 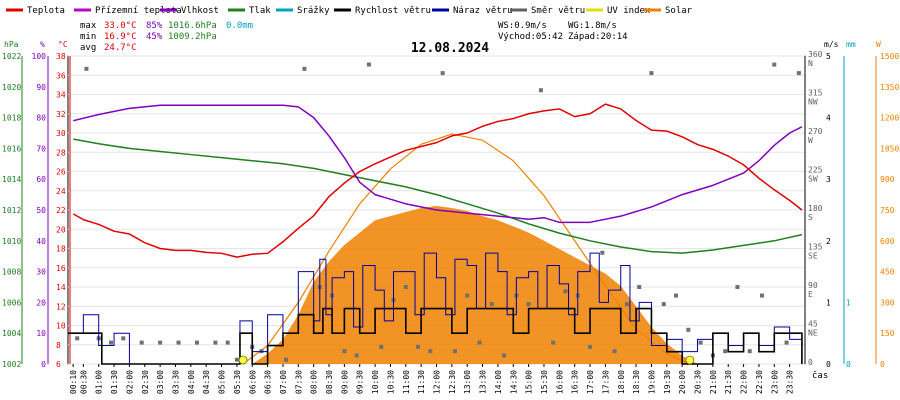 I want to click on x-tick-label: 01:00, so click(x=99, y=382).